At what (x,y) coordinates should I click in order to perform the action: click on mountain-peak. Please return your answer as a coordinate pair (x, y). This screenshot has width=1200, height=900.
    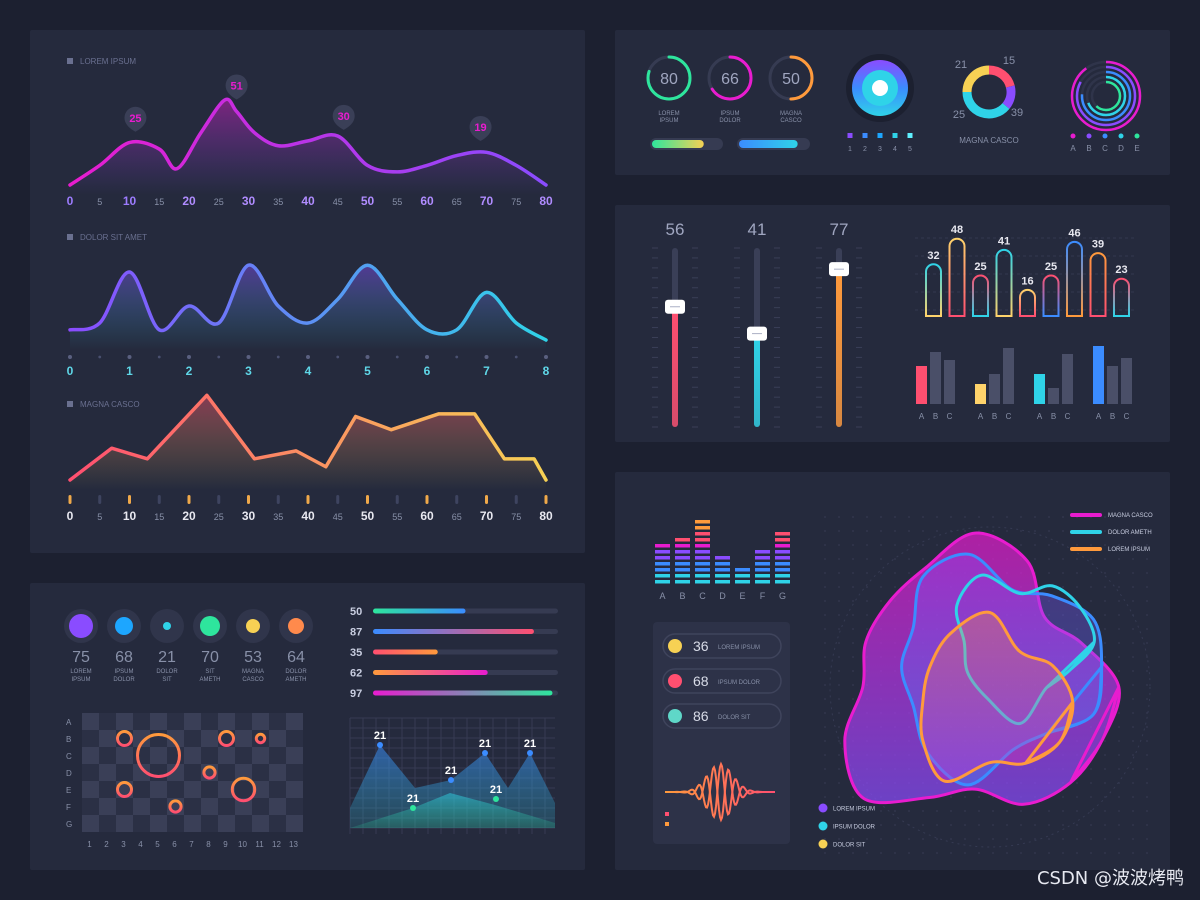
    Looking at the image, I should click on (380, 745).